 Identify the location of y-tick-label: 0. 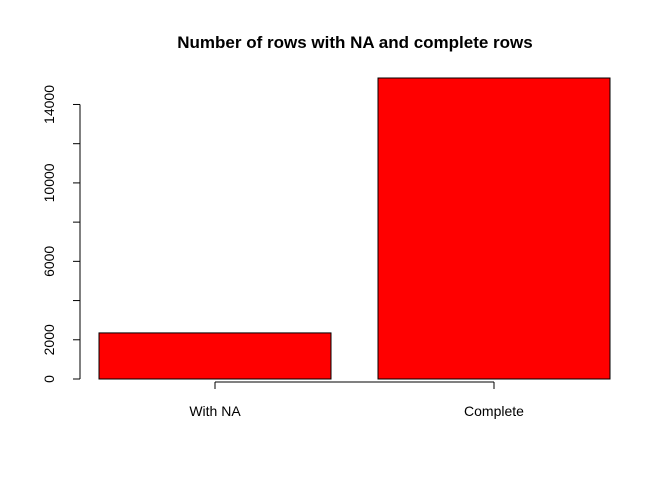
(49, 379).